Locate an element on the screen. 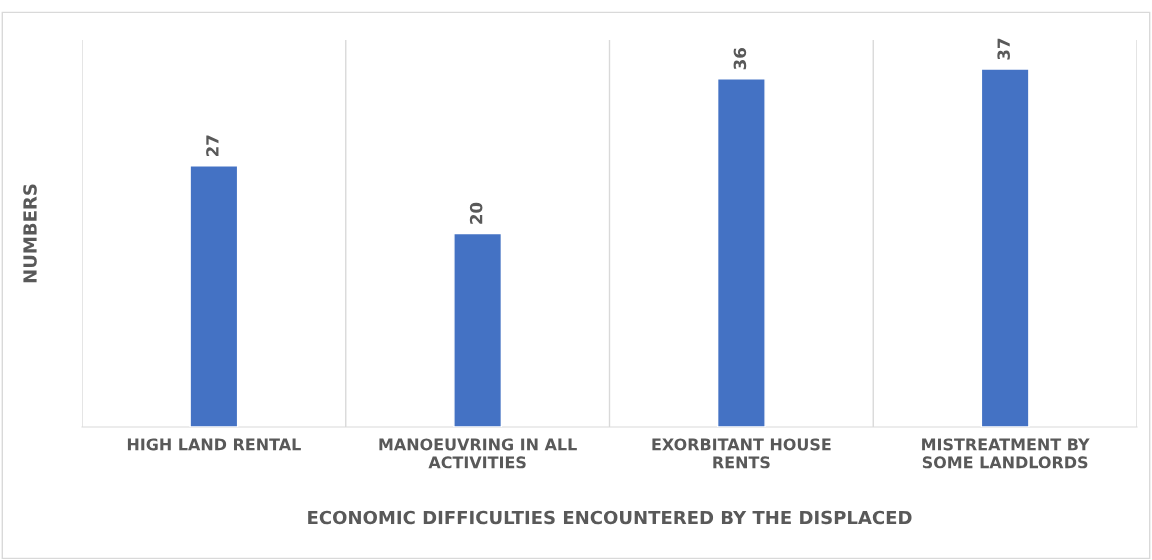  data-label: 36 is located at coordinates (740, 59).